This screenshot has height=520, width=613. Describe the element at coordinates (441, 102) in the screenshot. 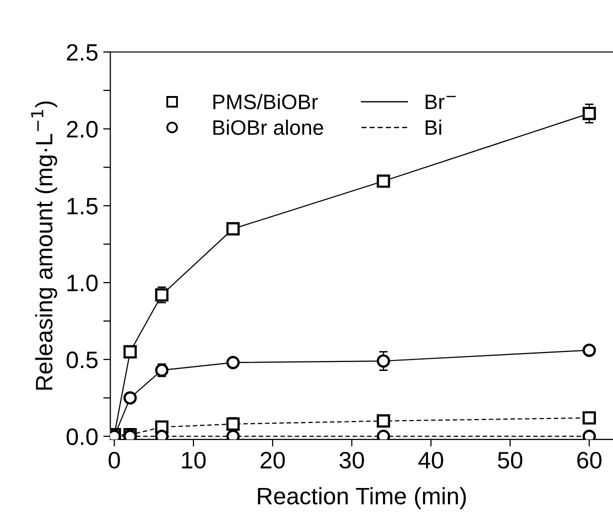

I see `annotation: Br$^{−}$` at that location.